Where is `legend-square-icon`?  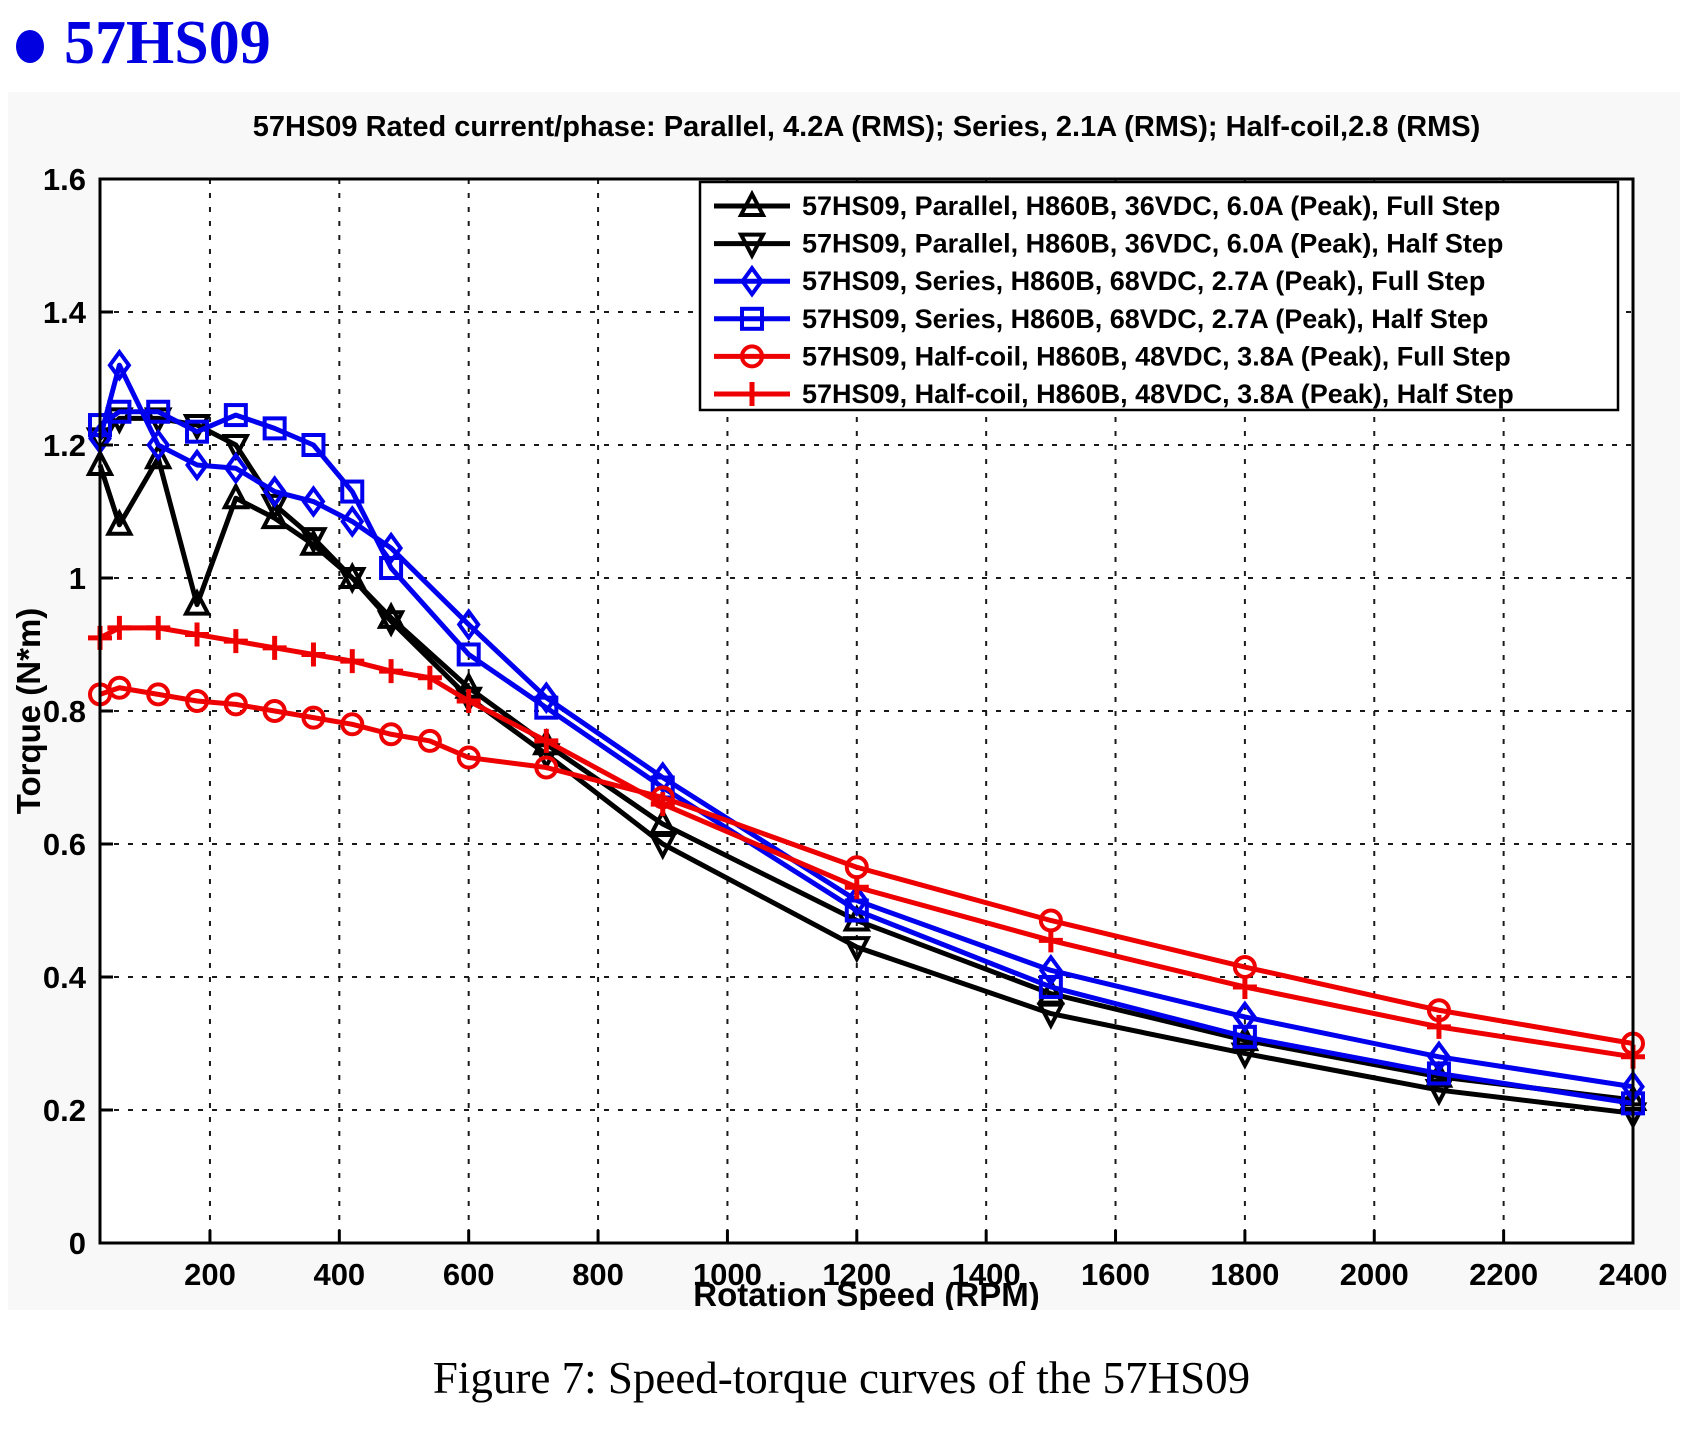
legend-square-icon is located at coordinates (752, 318).